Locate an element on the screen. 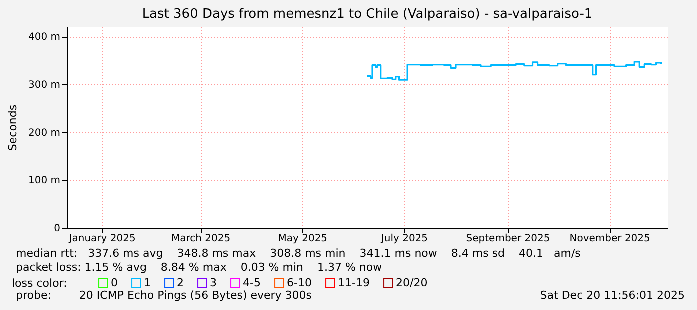 The image size is (697, 310). x-tick-label: November 2025 is located at coordinates (610, 239).